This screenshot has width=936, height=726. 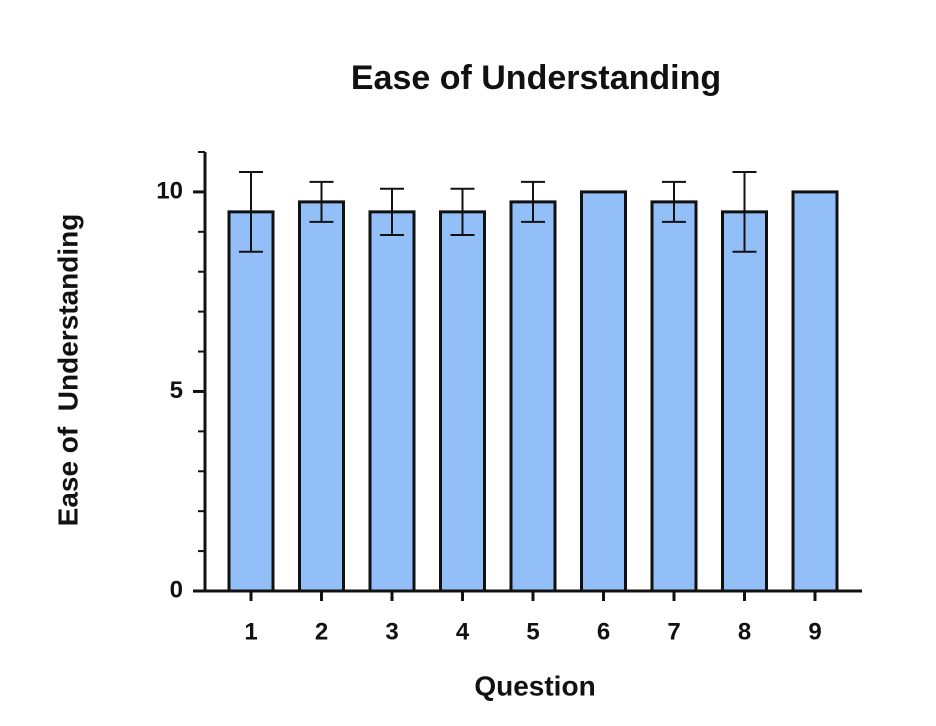 What do you see at coordinates (532, 631) in the screenshot?
I see `x-tick-label: 5` at bounding box center [532, 631].